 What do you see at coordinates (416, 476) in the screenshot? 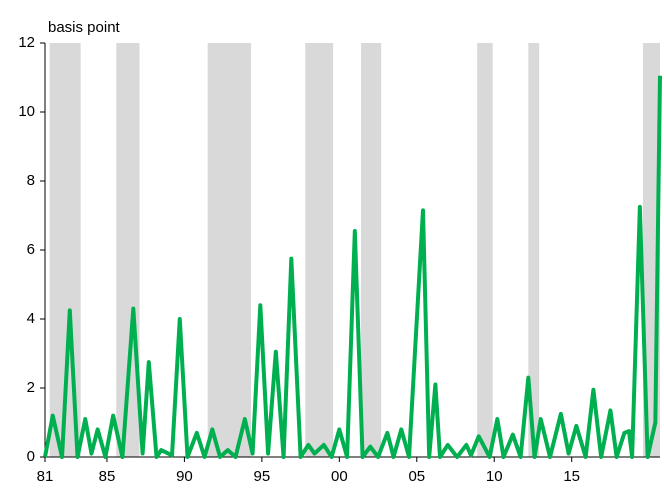
I see `x-tick-label: 05` at bounding box center [416, 476].